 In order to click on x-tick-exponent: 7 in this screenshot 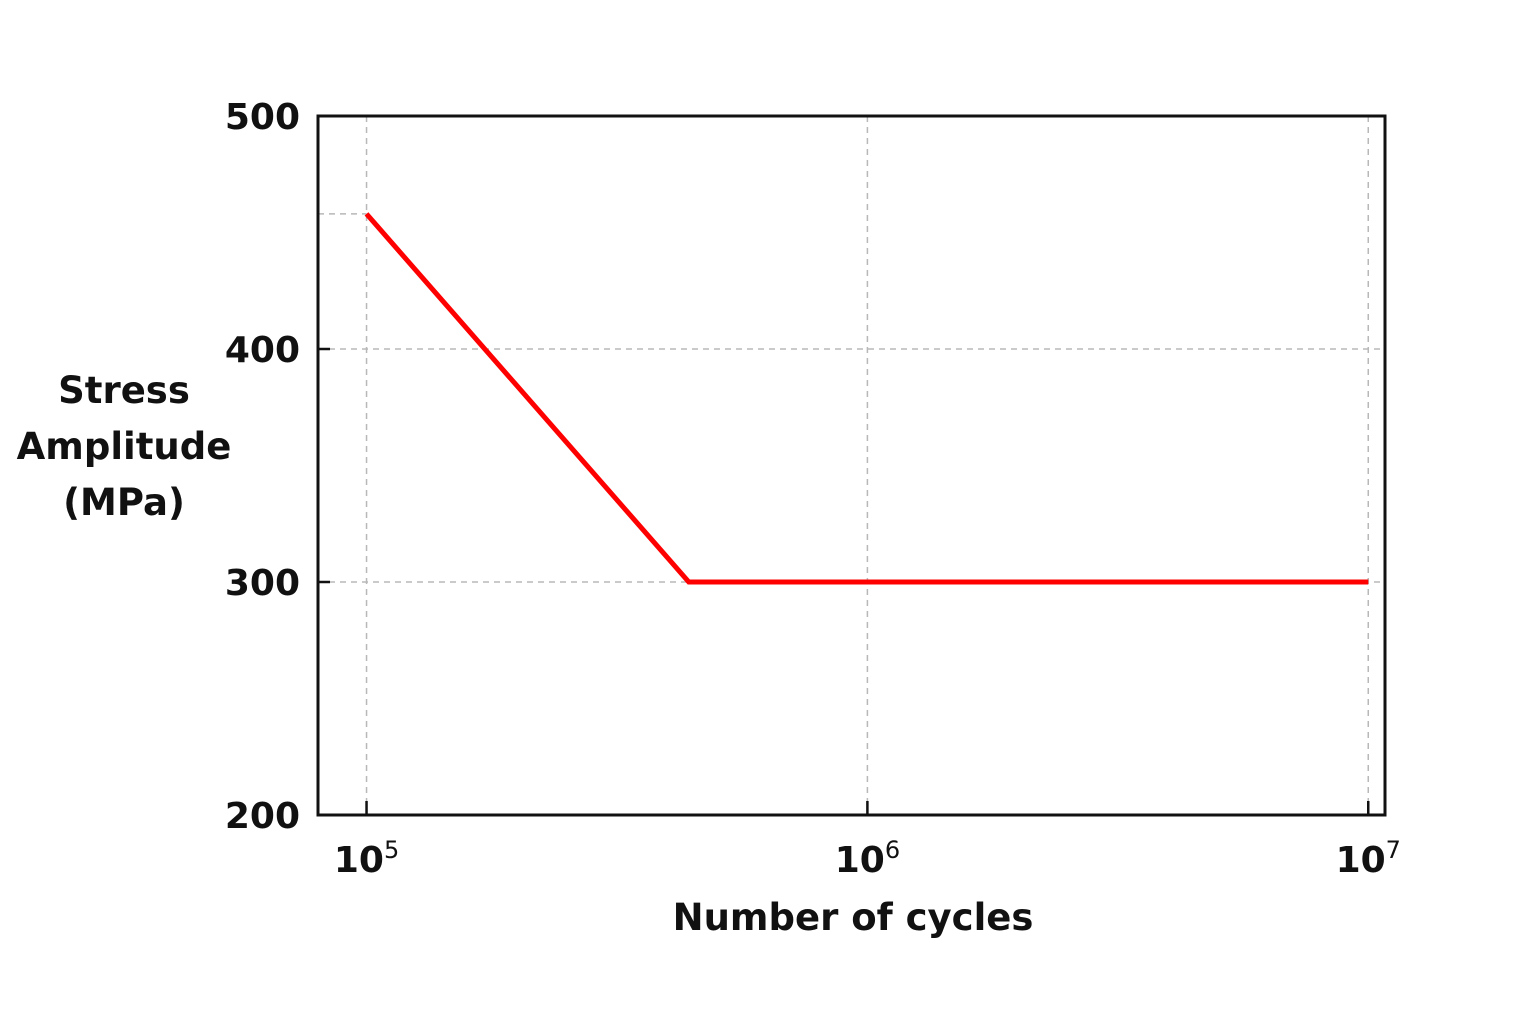, I will do `click(1393, 850)`.